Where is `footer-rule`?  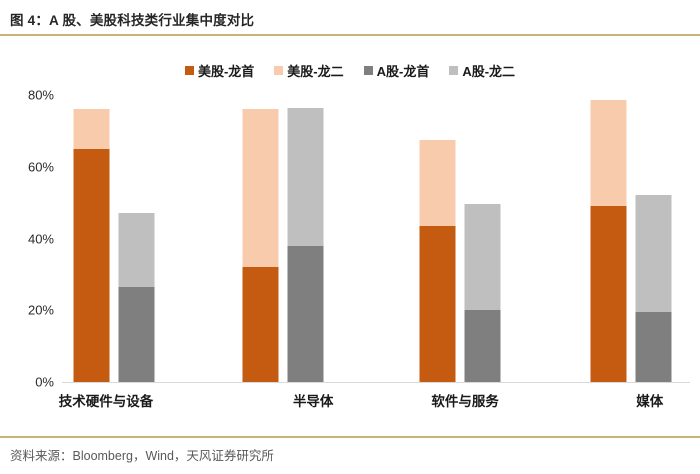
footer-rule is located at coordinates (350, 437).